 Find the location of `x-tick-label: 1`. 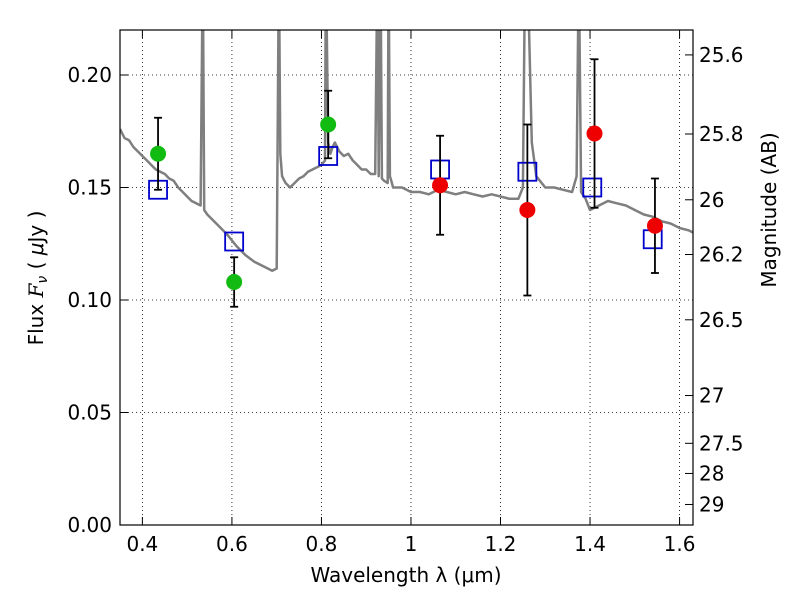

x-tick-label: 1 is located at coordinates (411, 544).